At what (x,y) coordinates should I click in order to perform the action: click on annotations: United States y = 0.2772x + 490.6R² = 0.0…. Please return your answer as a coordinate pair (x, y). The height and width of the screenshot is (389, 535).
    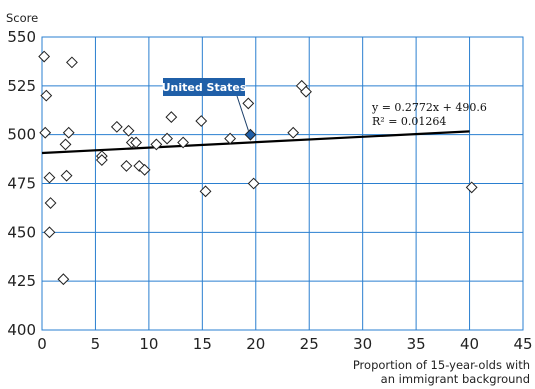
    Looking at the image, I should click on (324, 104).